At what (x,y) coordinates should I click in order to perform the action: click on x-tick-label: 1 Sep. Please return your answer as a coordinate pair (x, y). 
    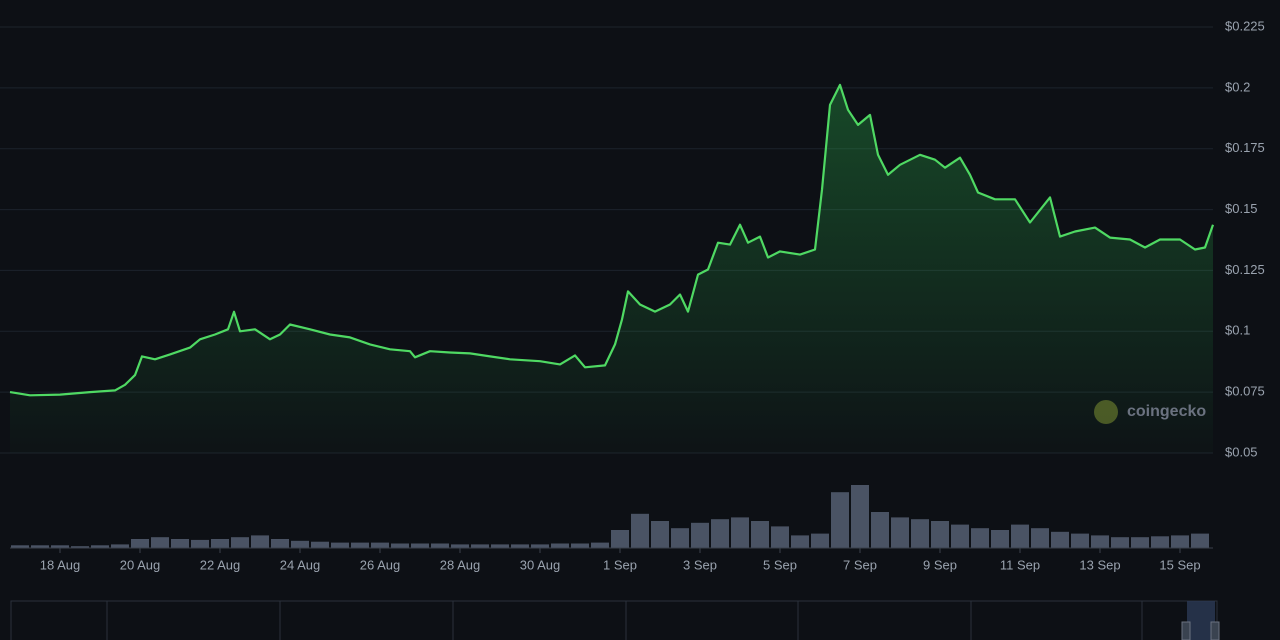
    Looking at the image, I should click on (620, 564).